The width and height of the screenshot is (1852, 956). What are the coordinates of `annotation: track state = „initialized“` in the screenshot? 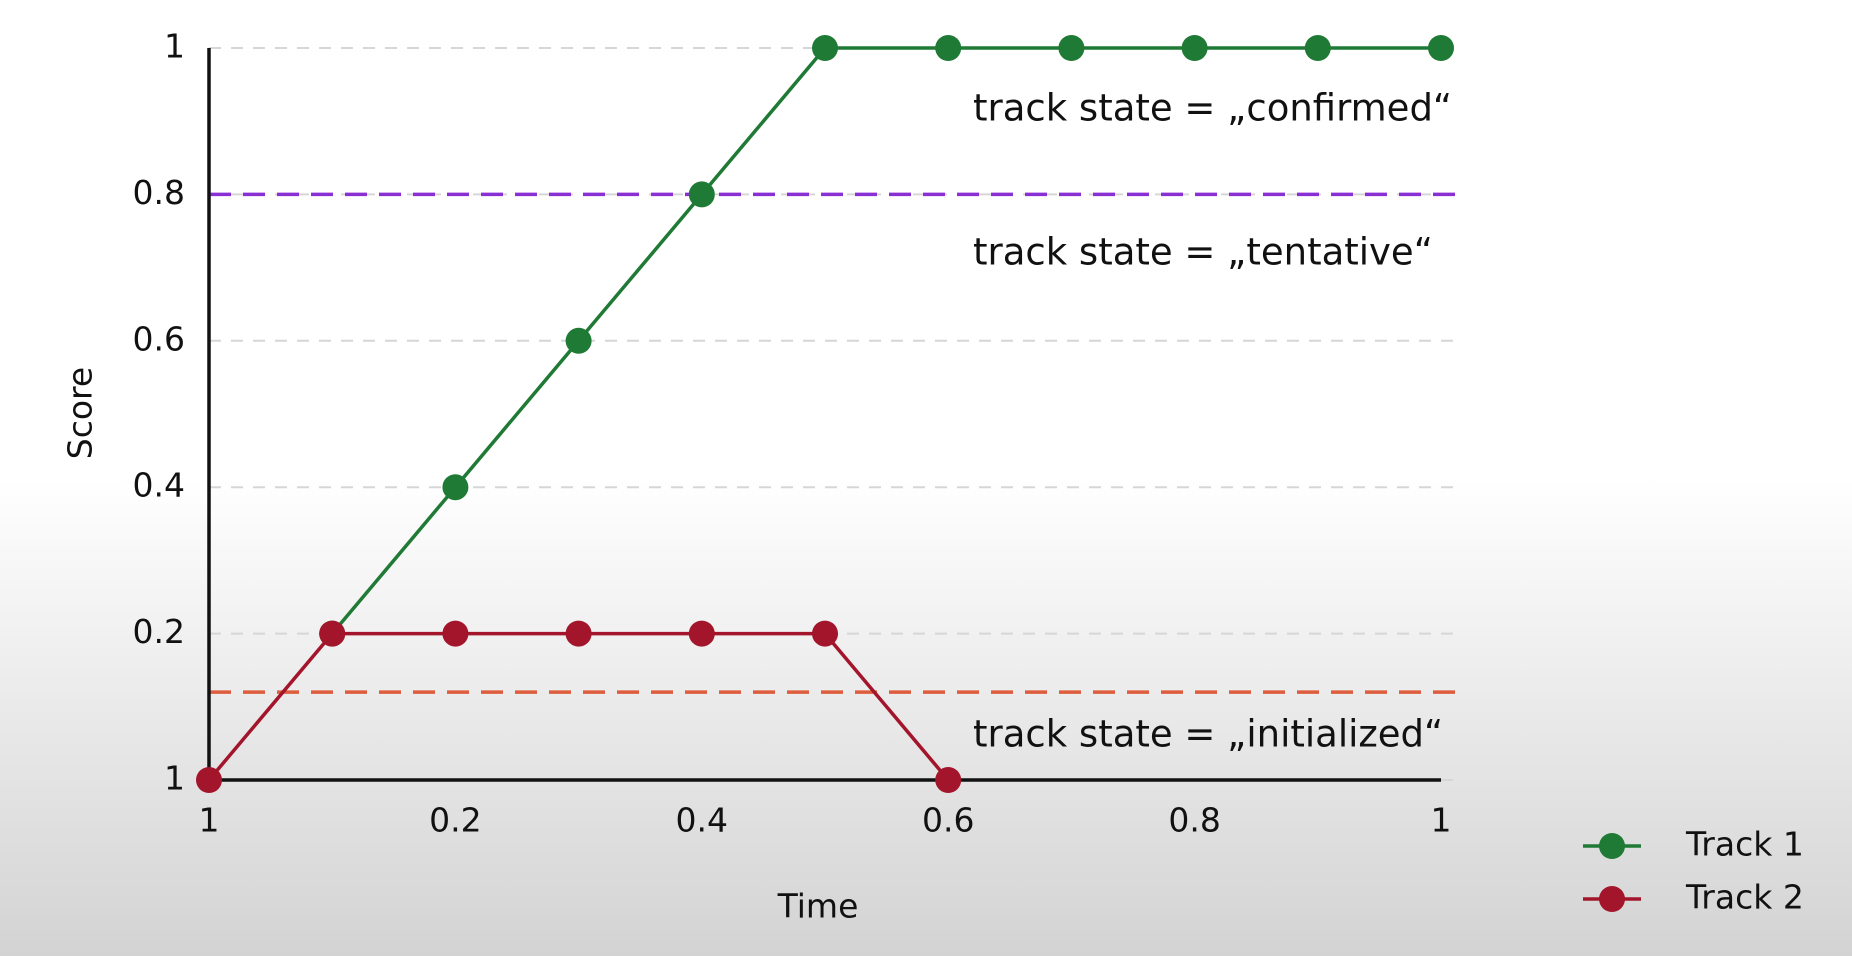 It's located at (1208, 734).